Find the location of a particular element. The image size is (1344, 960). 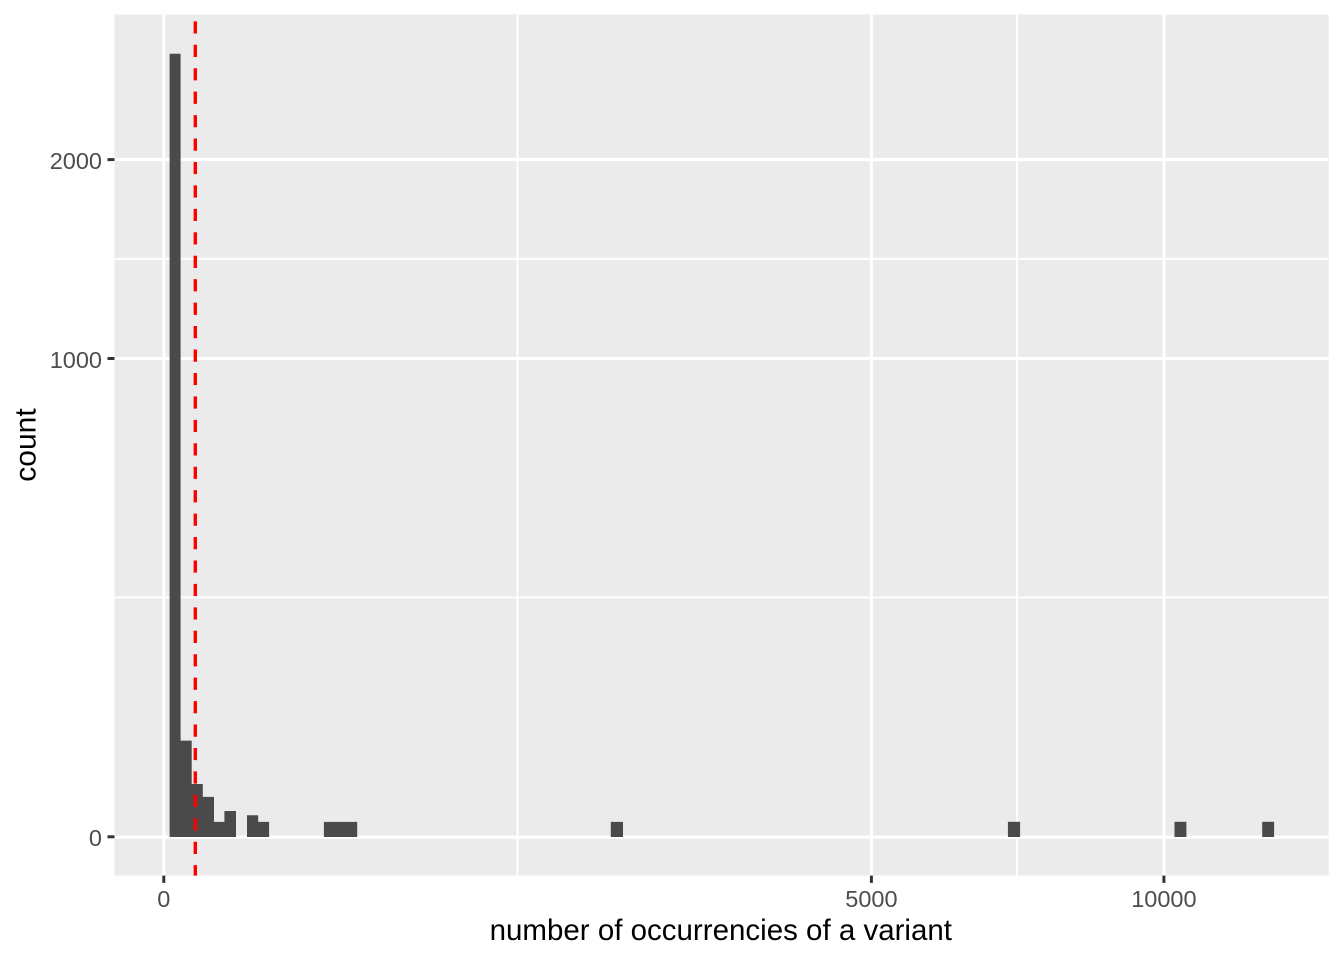

svg-text: 1000 is located at coordinates (76, 360).